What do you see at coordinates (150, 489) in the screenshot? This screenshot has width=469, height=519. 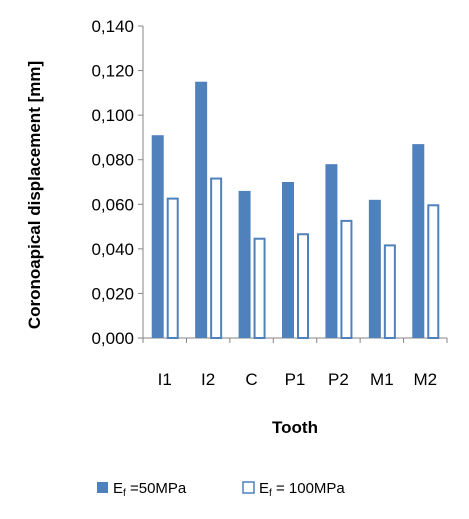 I see `legend-label: Ef =50MPa` at bounding box center [150, 489].